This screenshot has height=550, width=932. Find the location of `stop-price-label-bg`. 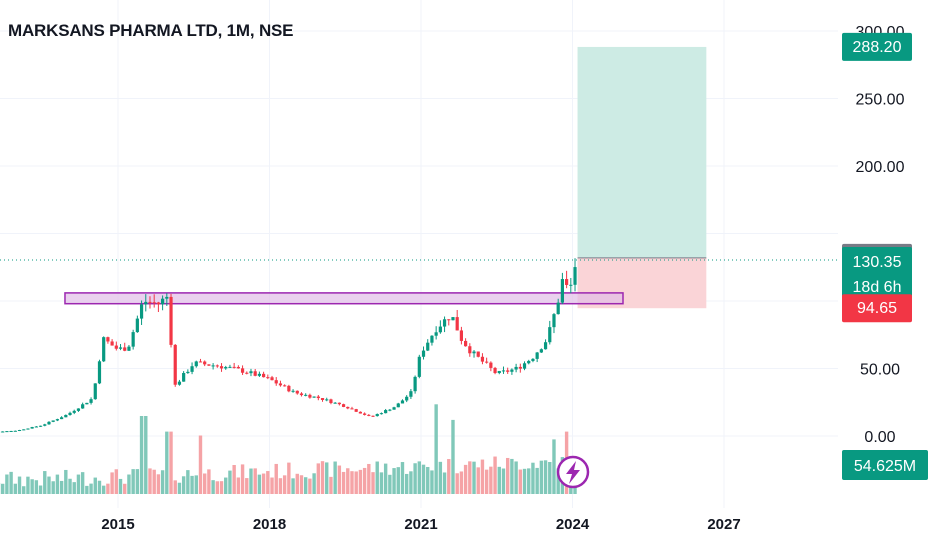

stop-price-label-bg is located at coordinates (877, 308).